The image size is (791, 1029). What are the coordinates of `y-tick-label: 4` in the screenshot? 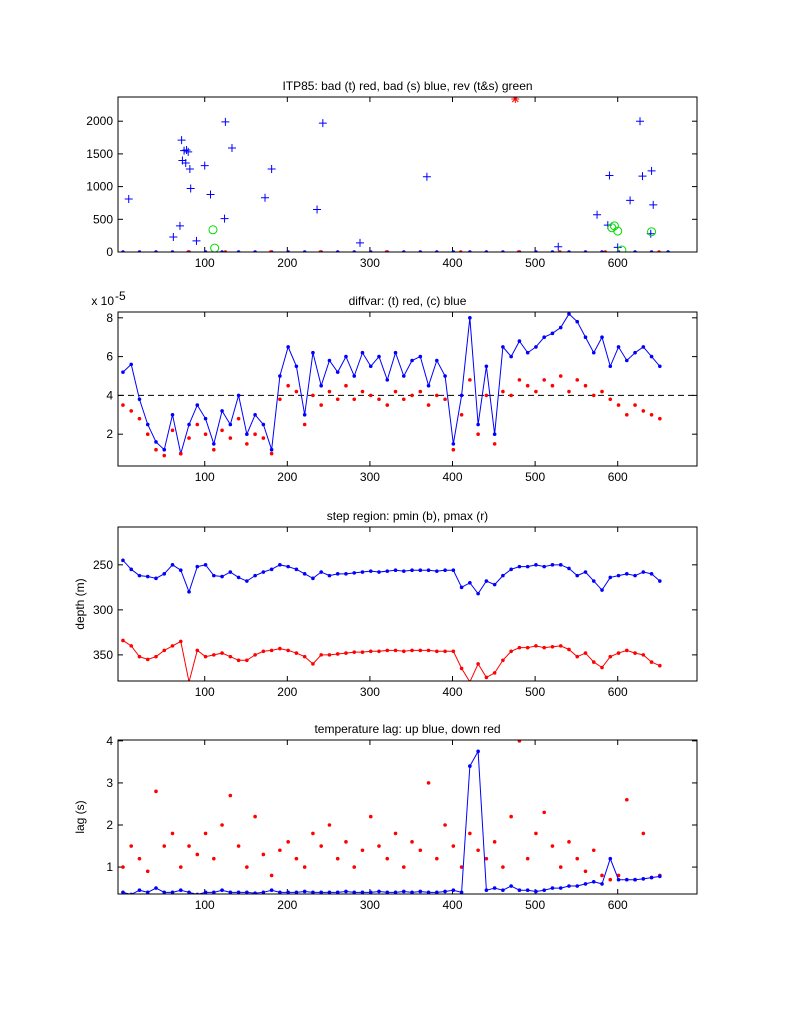 It's located at (109, 741).